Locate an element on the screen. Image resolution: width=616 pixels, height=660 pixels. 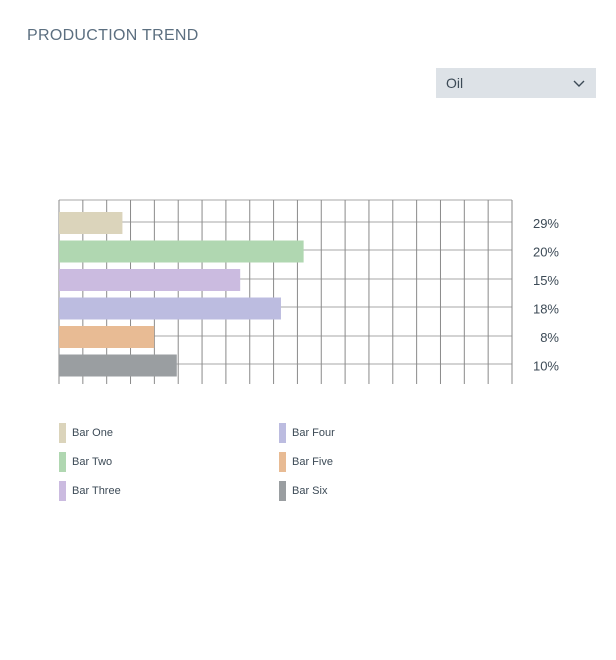
legend-item: Bar One is located at coordinates (86, 433).